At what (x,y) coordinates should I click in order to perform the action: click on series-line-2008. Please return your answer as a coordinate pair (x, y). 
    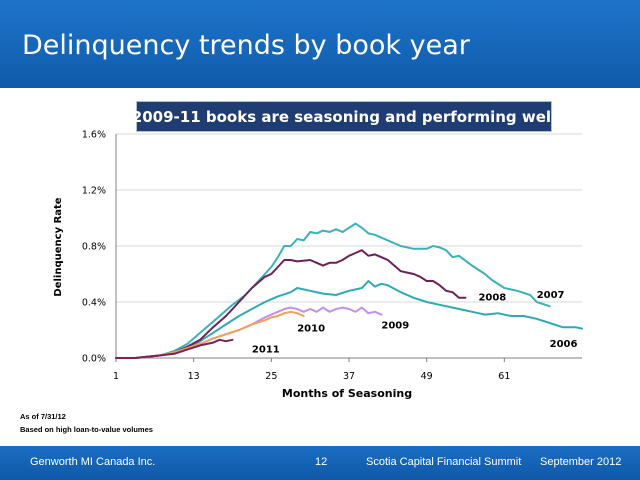
    Looking at the image, I should click on (291, 304).